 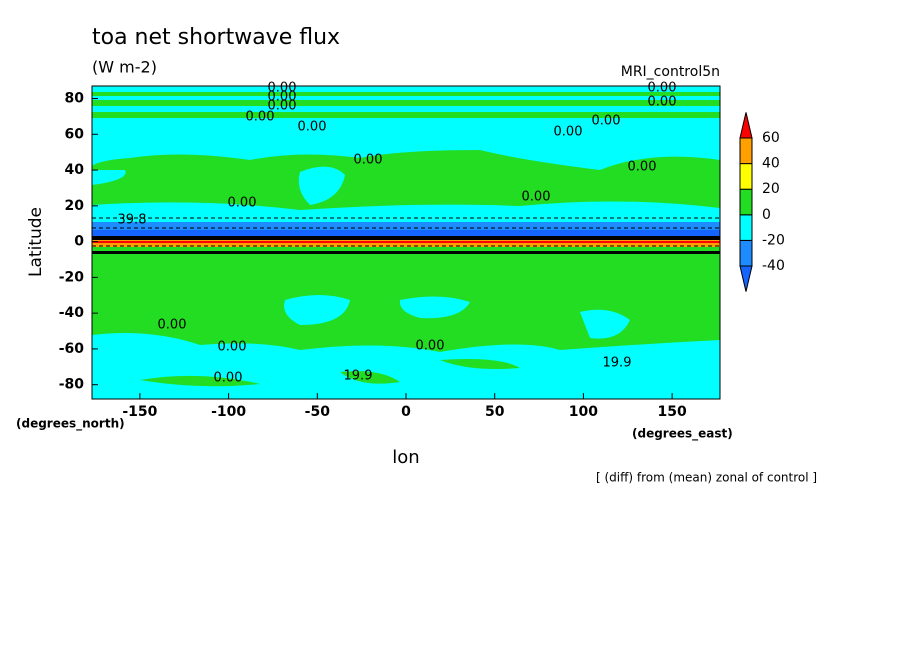 I want to click on colorbar-label: 0, so click(x=766, y=215).